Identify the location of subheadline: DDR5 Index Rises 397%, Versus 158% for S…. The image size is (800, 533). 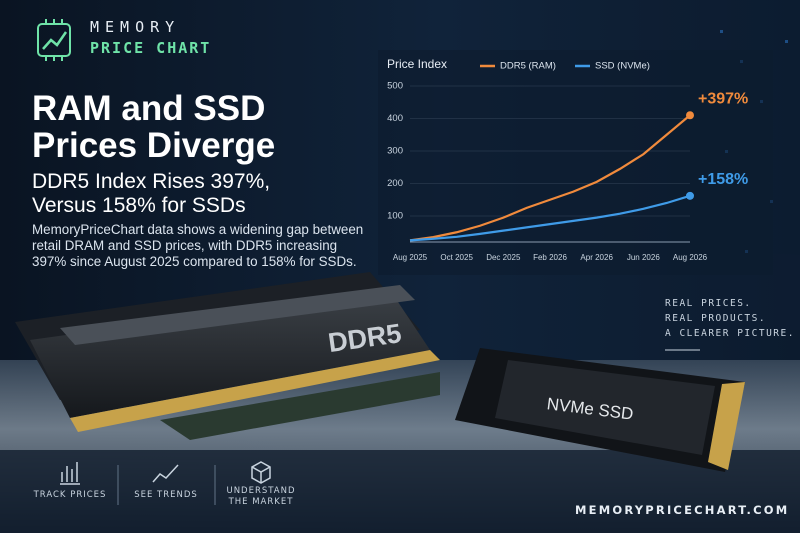
(151, 194).